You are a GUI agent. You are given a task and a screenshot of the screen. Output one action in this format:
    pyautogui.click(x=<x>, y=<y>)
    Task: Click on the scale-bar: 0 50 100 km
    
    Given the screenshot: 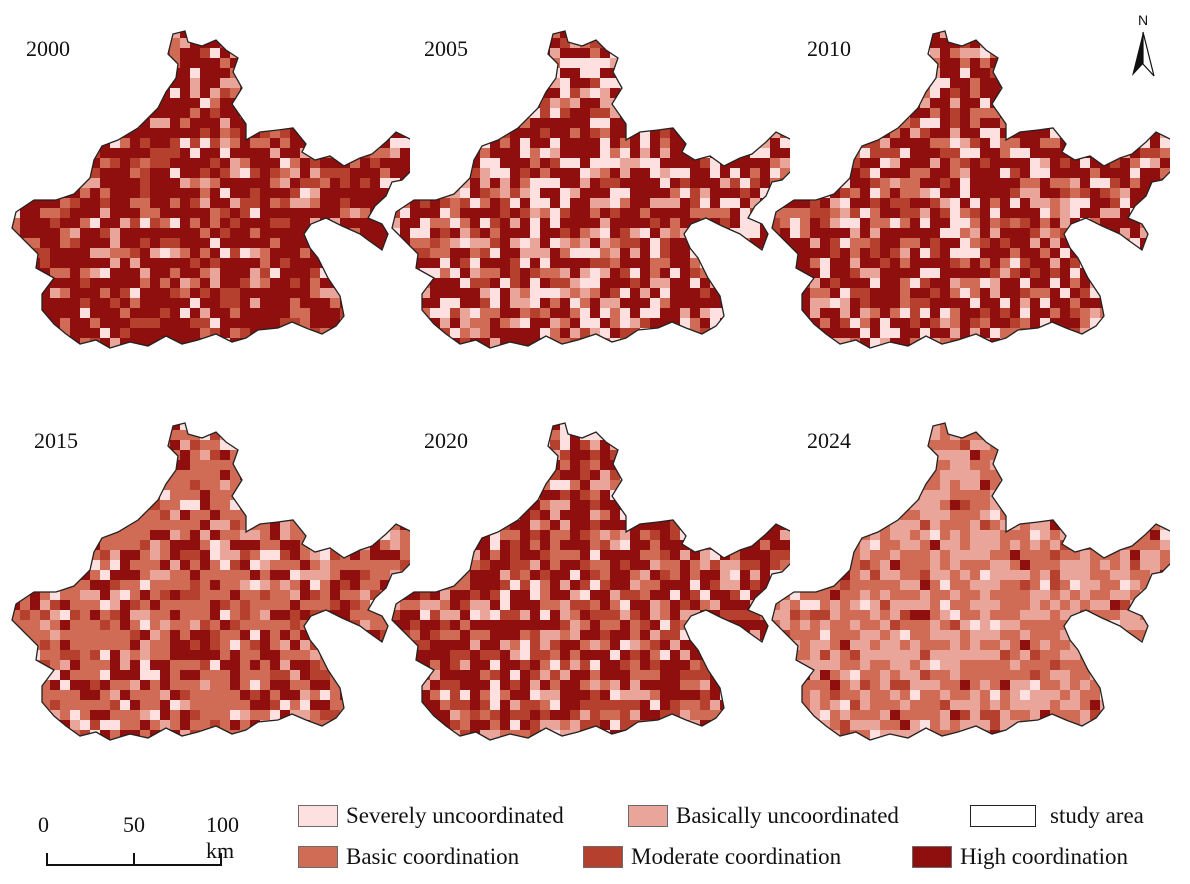 What is the action you would take?
    pyautogui.click(x=150, y=841)
    